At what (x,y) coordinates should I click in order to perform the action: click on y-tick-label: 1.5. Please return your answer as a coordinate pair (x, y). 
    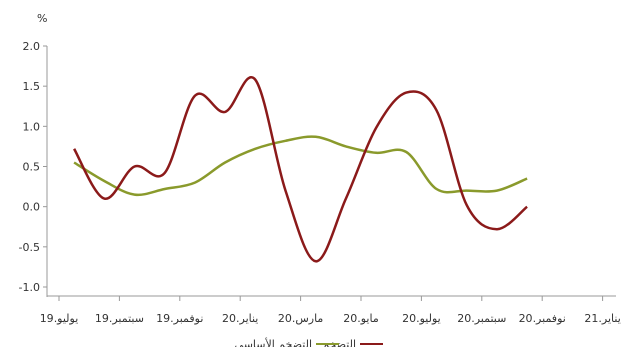
    Looking at the image, I should click on (32, 86).